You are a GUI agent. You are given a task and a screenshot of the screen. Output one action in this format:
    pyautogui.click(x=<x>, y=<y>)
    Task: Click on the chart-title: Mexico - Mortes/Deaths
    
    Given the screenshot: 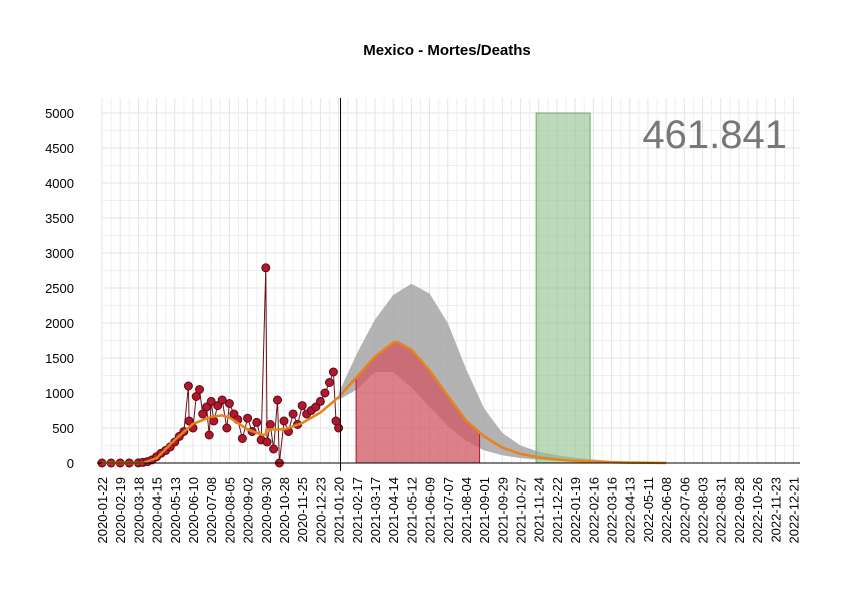 What is the action you would take?
    pyautogui.click(x=447, y=50)
    